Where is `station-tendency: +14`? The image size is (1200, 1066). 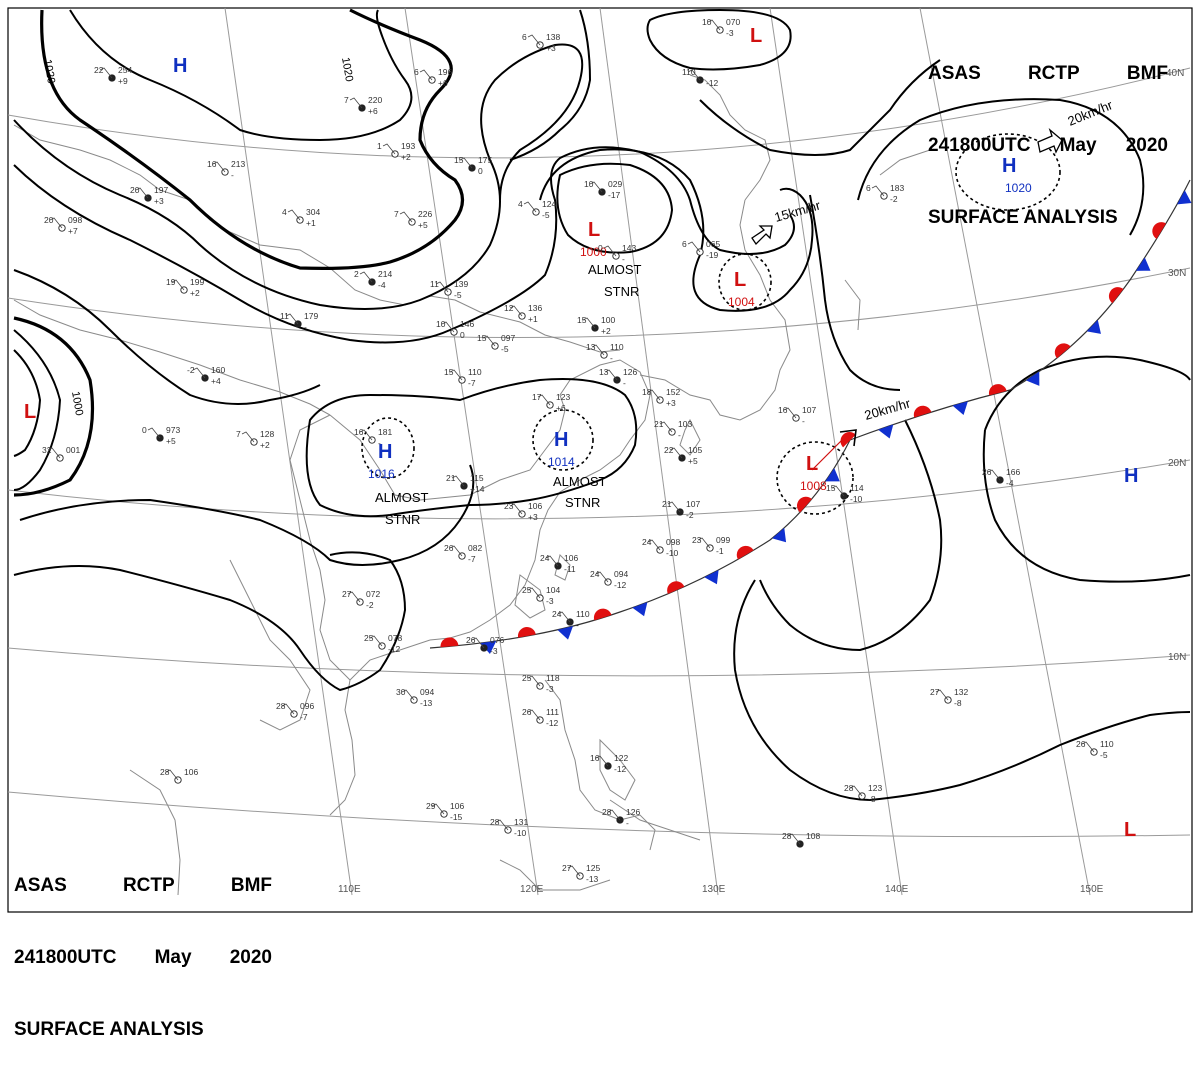
station-tendency: +14 is located at coordinates (477, 489).